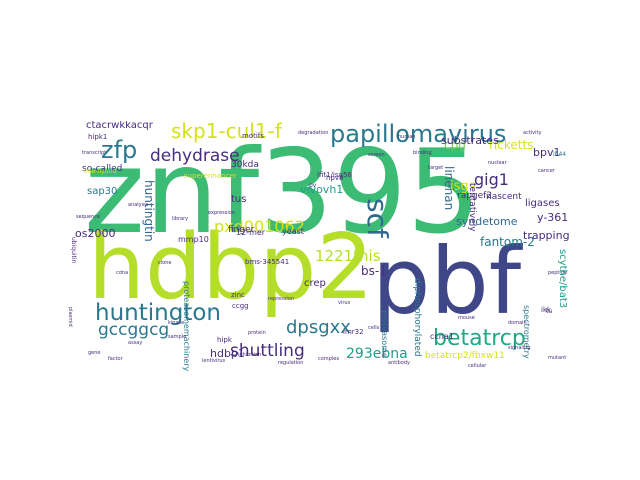  I want to click on word-zinc: zinc, so click(238, 295).